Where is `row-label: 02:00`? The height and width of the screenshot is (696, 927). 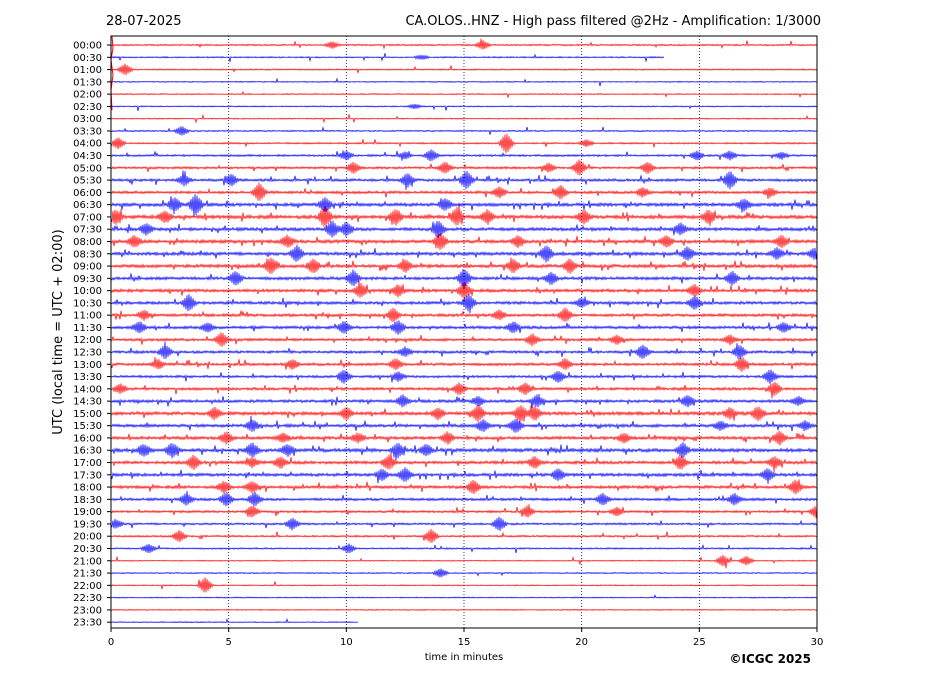
row-label: 02:00 is located at coordinates (87, 95).